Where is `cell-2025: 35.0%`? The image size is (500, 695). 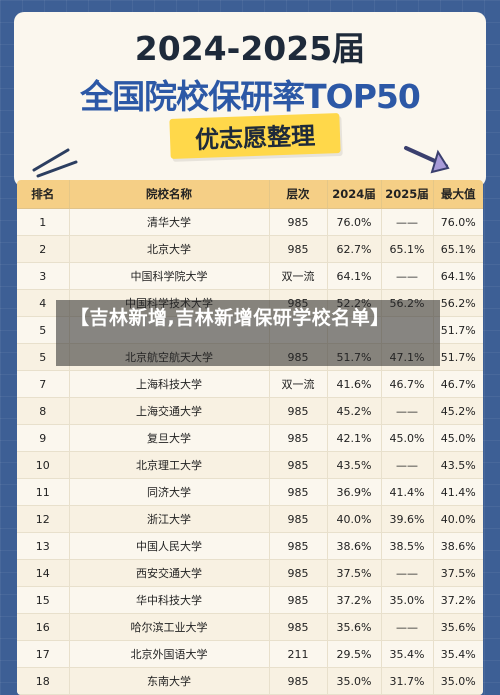 cell-2025: 35.0% is located at coordinates (407, 600).